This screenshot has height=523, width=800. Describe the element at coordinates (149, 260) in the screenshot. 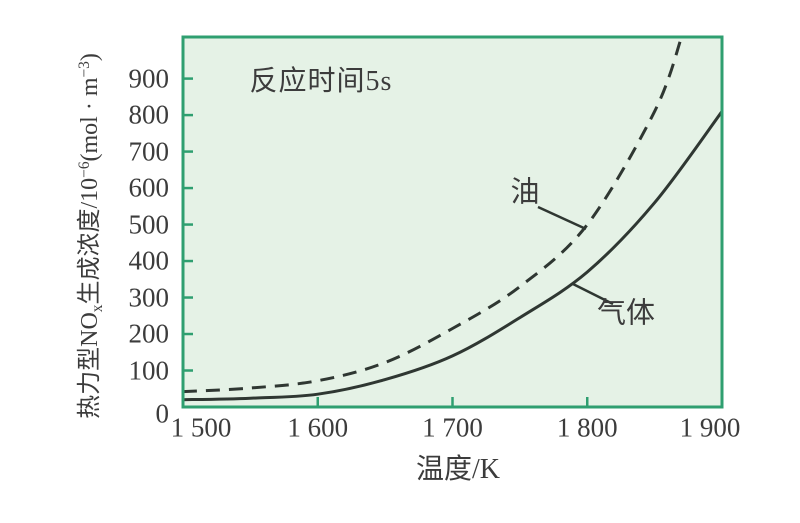

I see `y-tick-label: 400` at that location.